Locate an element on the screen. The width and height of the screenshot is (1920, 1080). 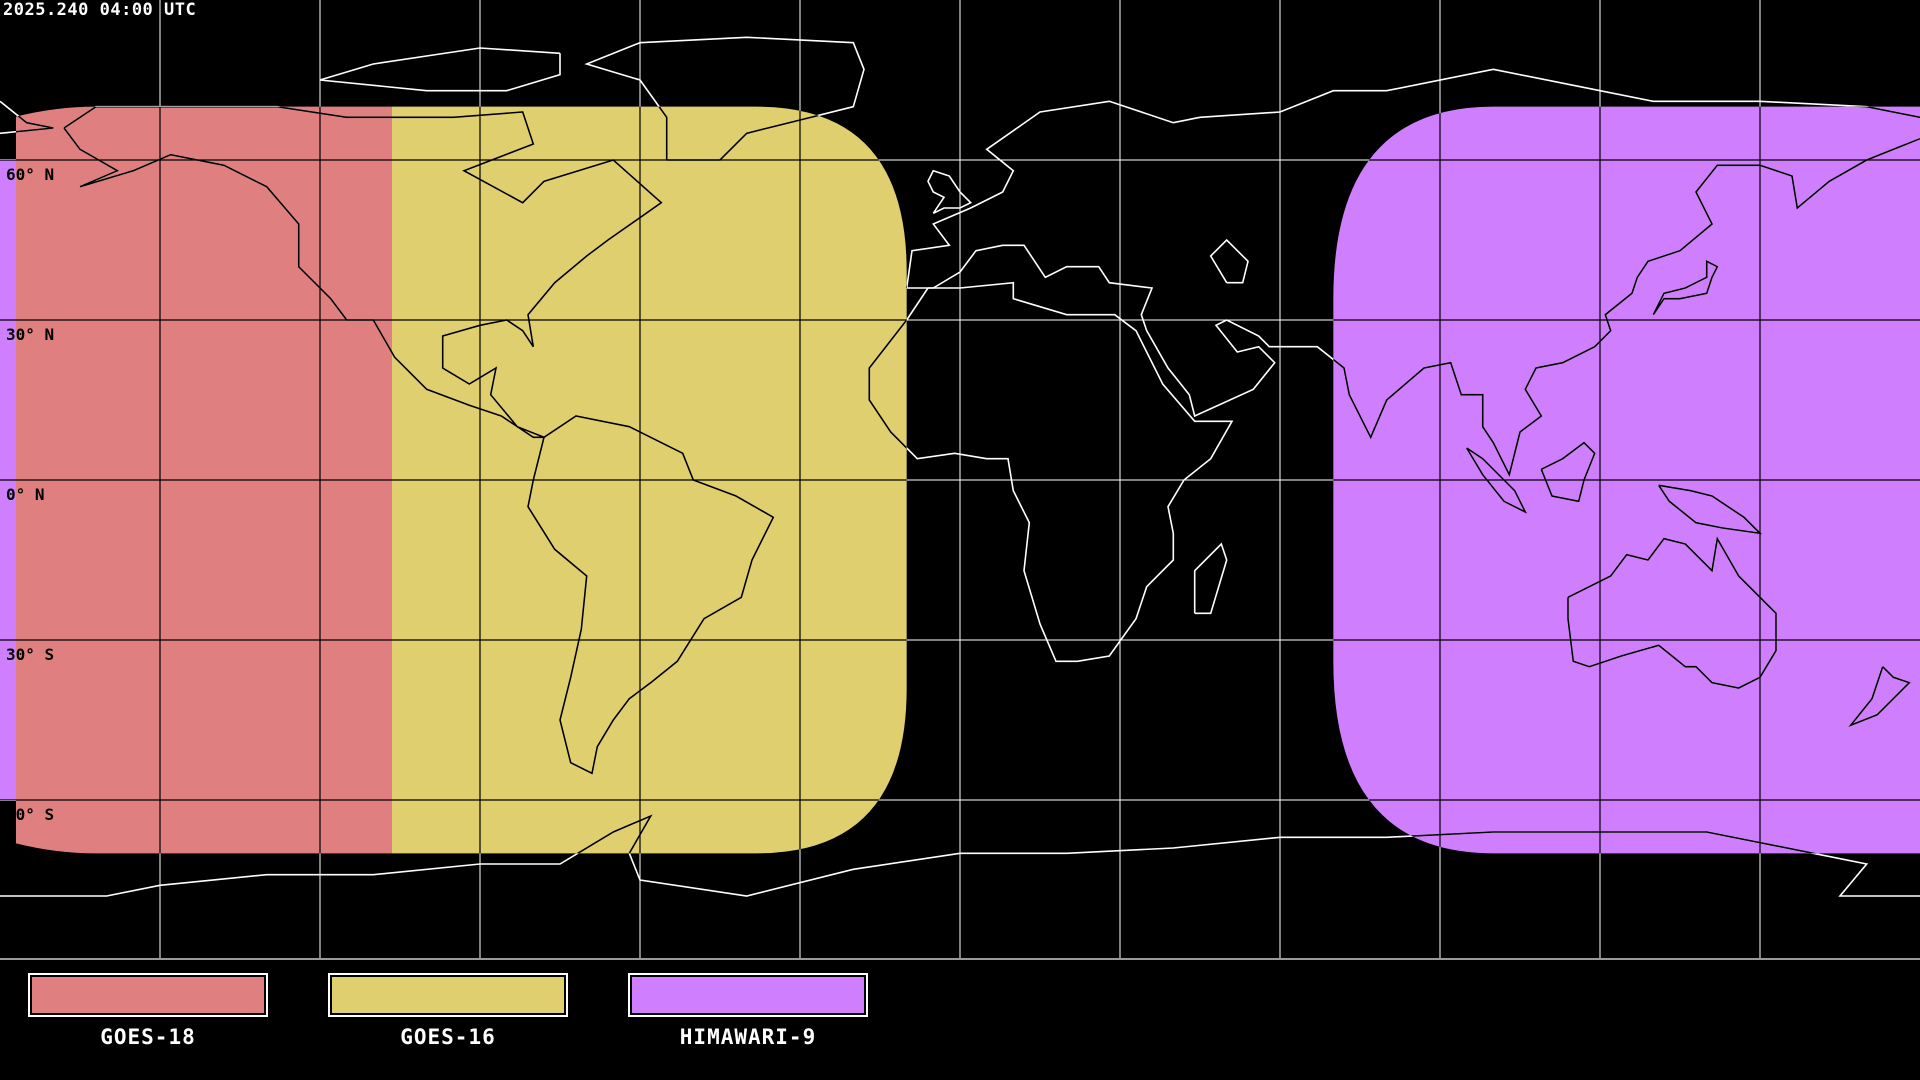
lat-label: 30° S is located at coordinates (30, 654).